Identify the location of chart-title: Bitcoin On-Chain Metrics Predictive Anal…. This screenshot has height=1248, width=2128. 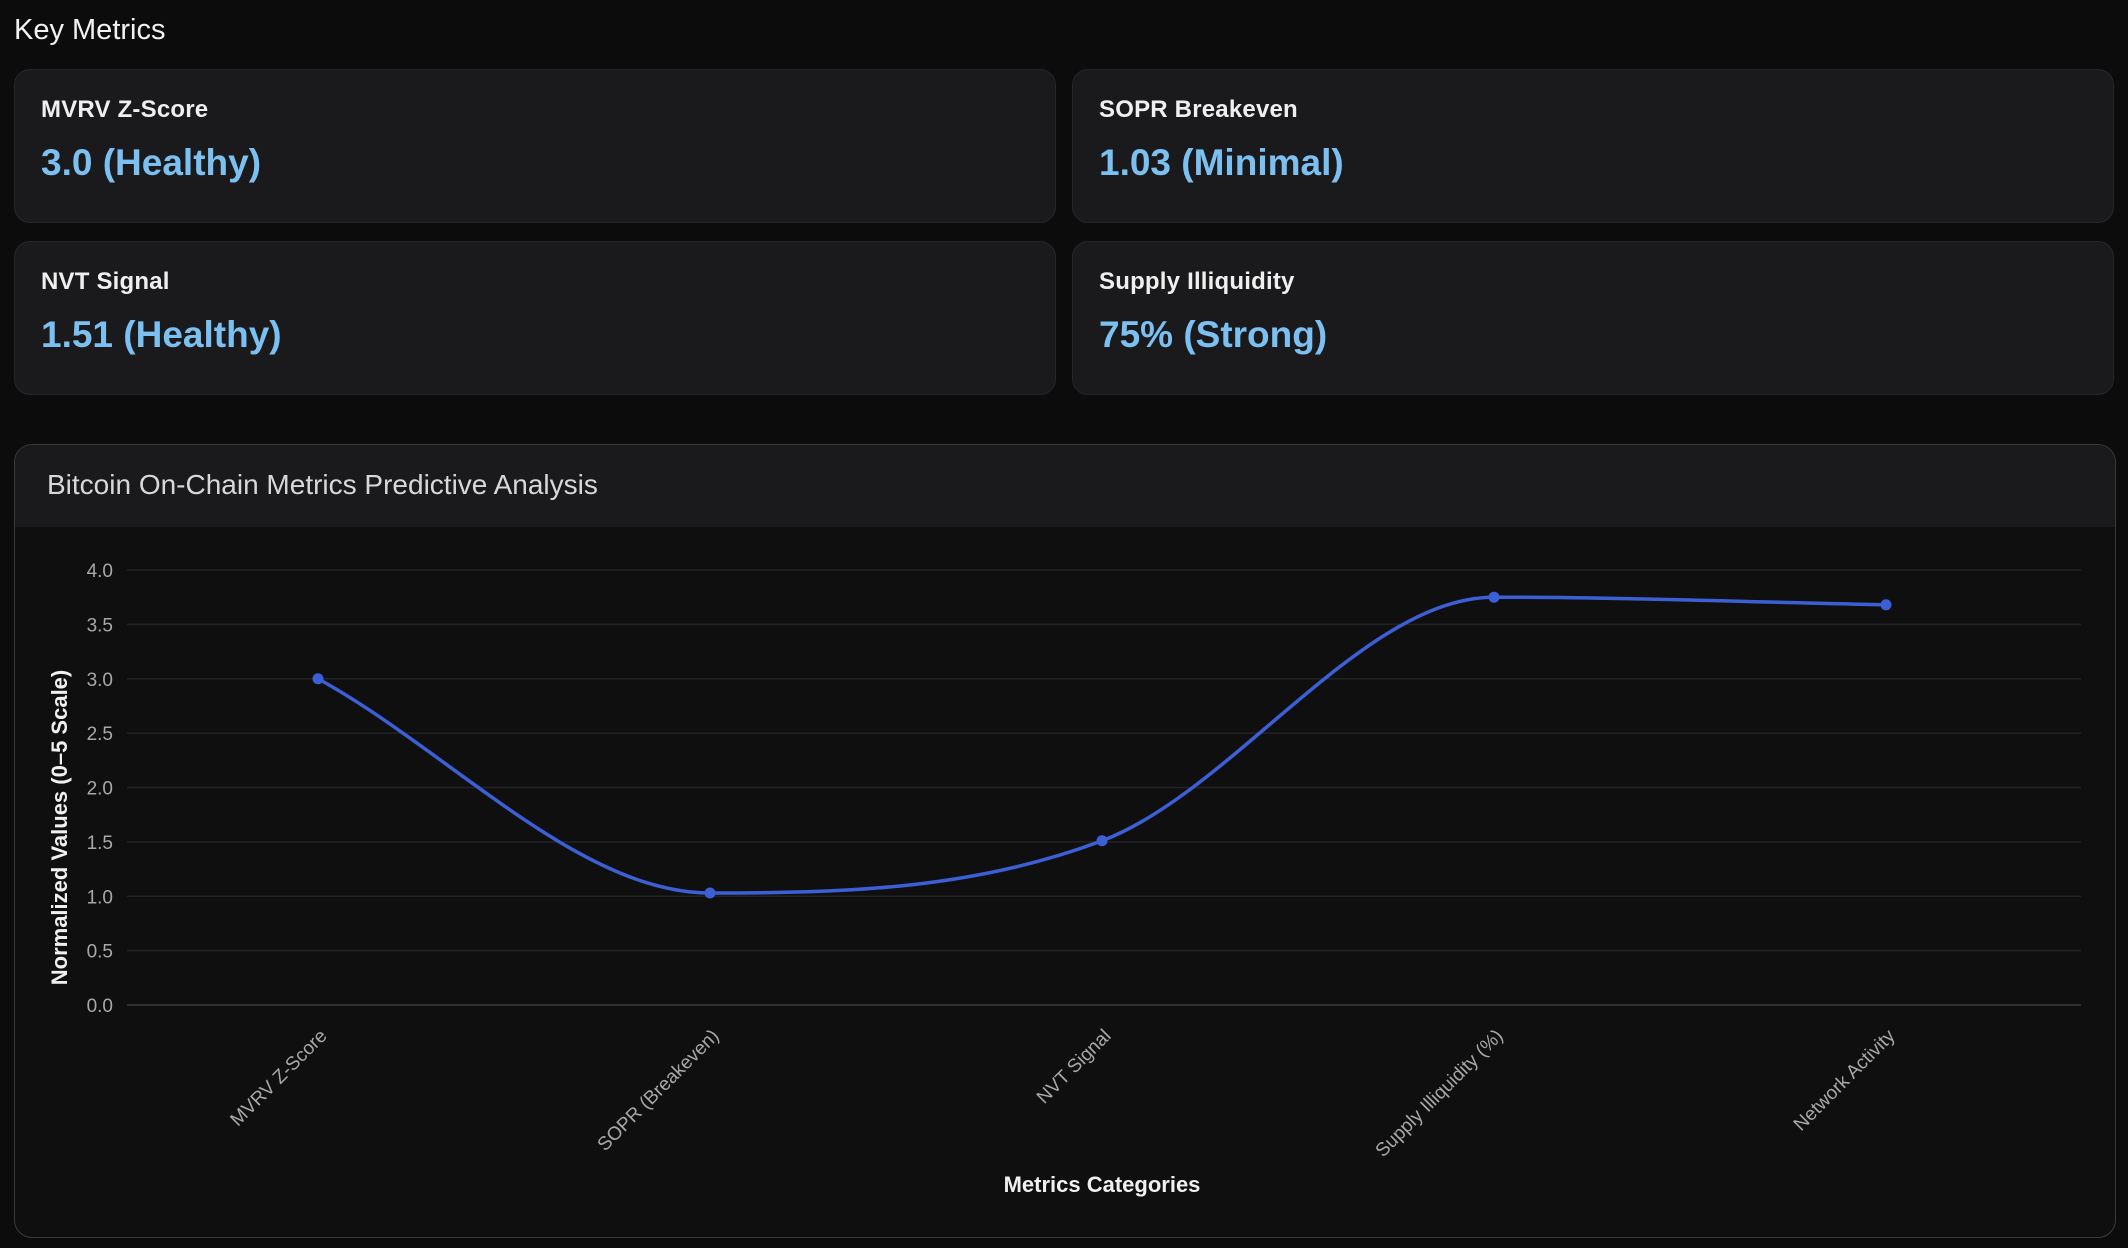
(1065, 486).